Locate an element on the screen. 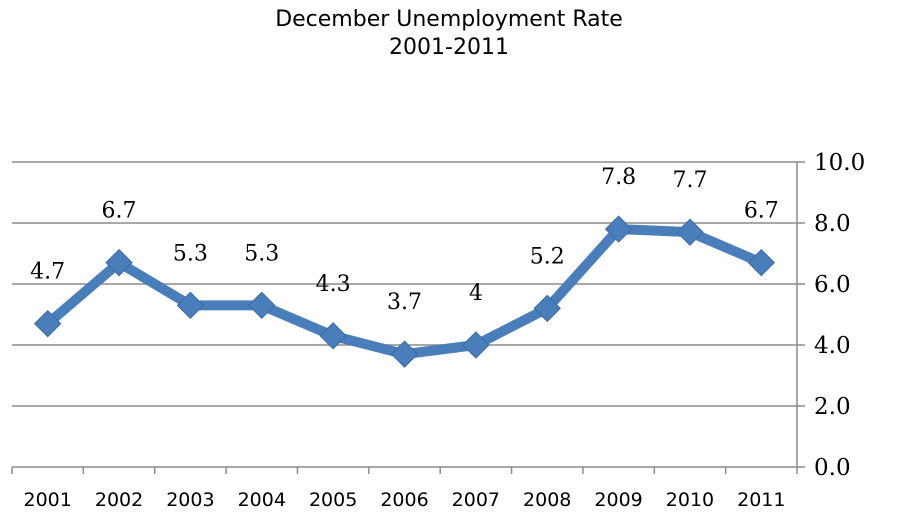  x-tick-label: 2009 is located at coordinates (618, 500).